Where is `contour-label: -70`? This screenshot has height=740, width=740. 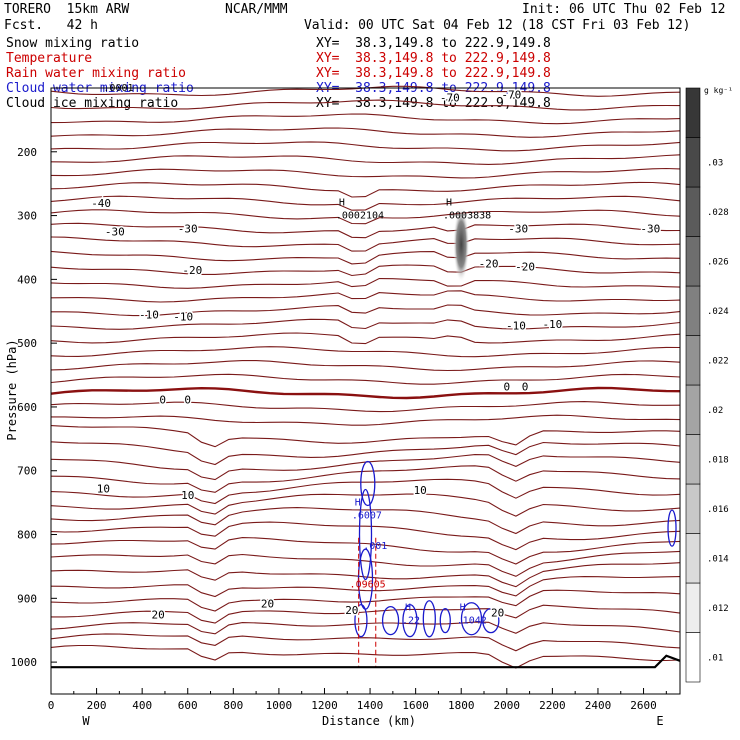 contour-label: -70 is located at coordinates (511, 94).